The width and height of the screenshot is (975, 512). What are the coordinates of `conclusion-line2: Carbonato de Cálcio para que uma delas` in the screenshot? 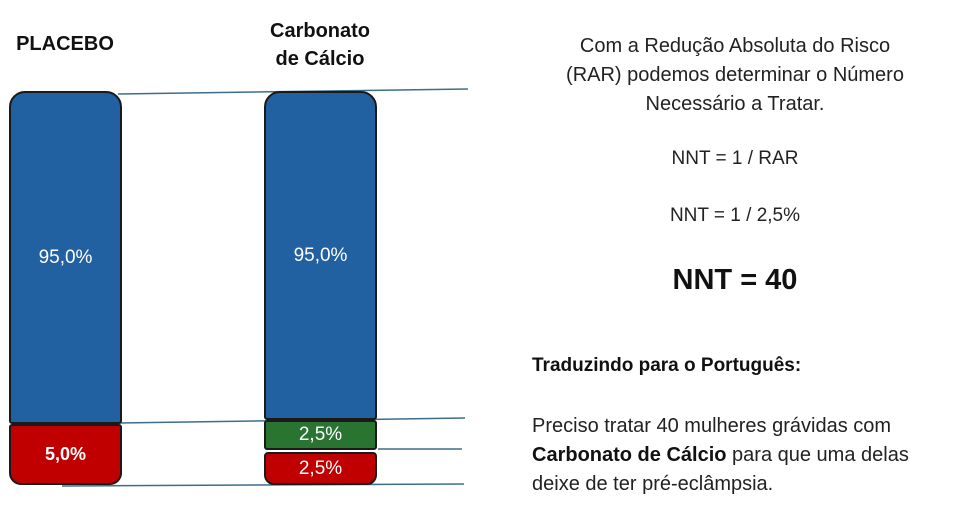 It's located at (752, 455).